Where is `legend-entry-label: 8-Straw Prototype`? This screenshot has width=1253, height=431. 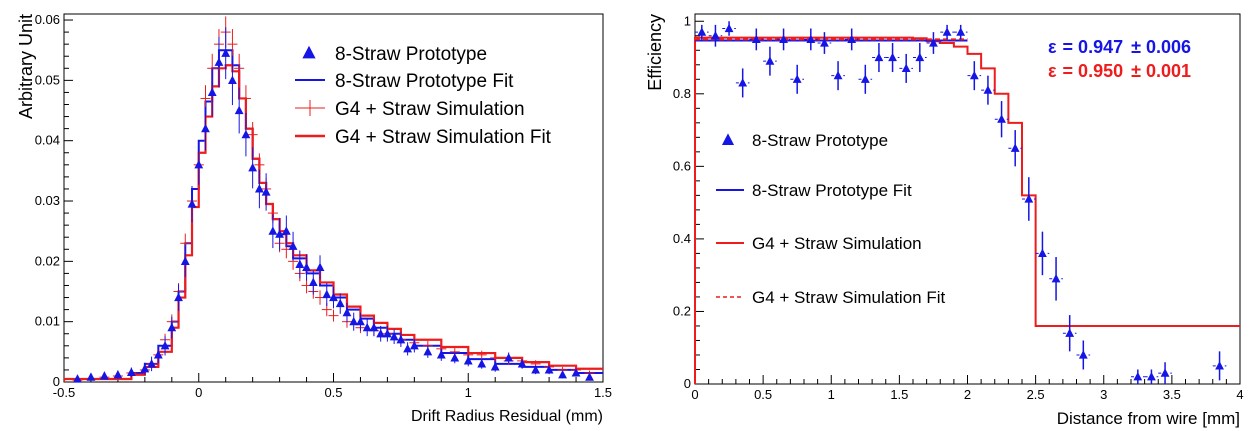 legend-entry-label: 8-Straw Prototype is located at coordinates (820, 140).